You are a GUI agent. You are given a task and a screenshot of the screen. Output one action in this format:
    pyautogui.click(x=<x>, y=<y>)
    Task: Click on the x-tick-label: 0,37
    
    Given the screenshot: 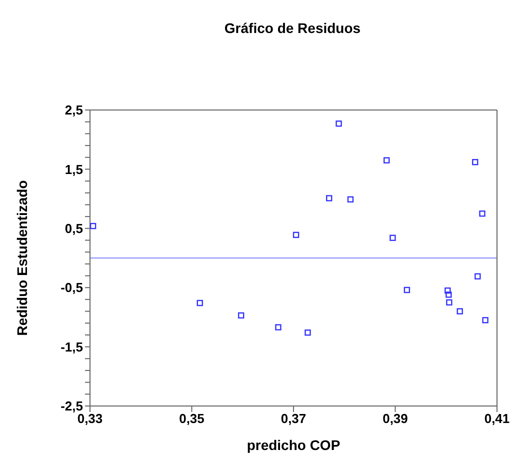 What is the action you would take?
    pyautogui.click(x=293, y=418)
    